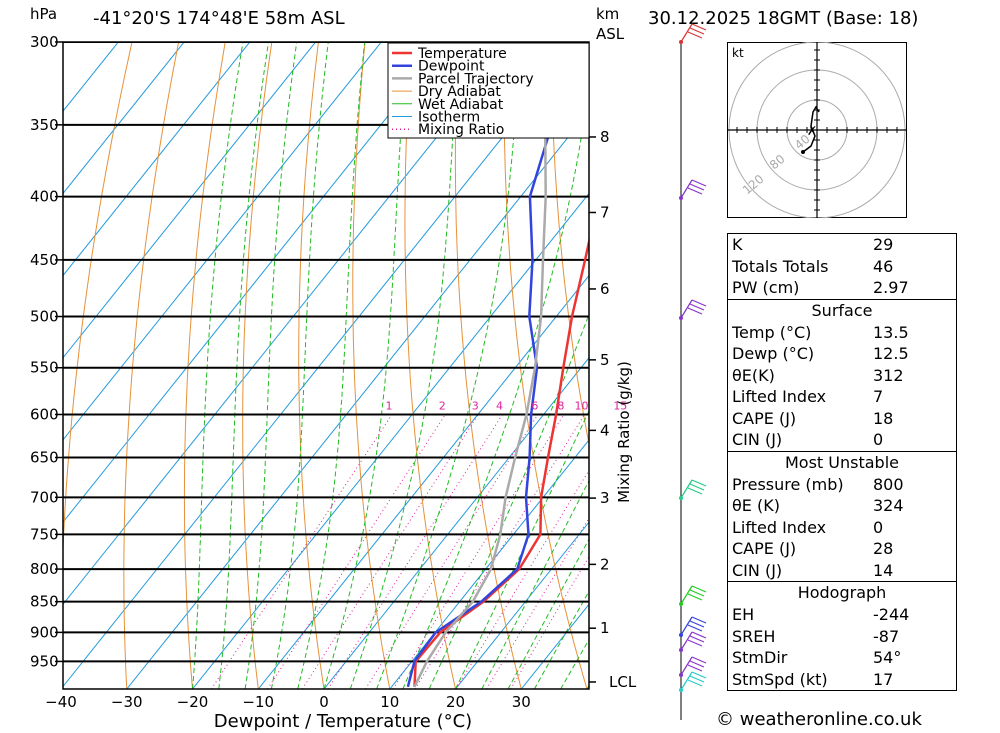 Image resolution: width=1000 pixels, height=733 pixels. I want to click on surface-label: θE(K), so click(753, 375).